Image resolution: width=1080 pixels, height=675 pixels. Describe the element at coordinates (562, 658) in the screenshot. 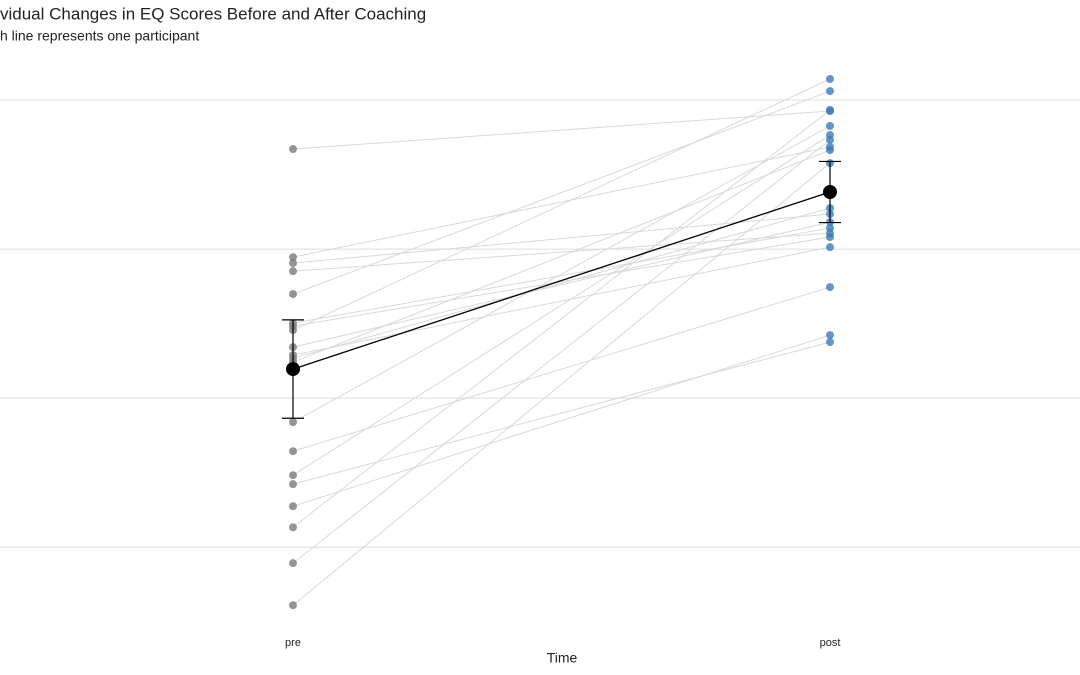

I see `x-axis-title: Time` at that location.